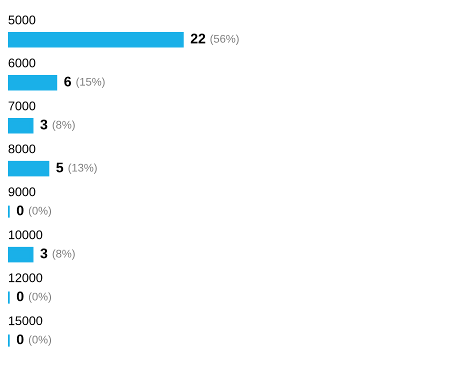  Describe the element at coordinates (25, 321) in the screenshot. I see `y-tick-label: 15000` at that location.